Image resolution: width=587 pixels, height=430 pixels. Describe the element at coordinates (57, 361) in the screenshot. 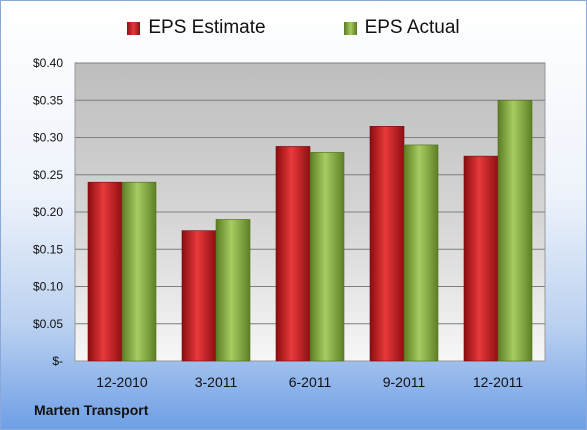

I see `y-tick-label: $-` at that location.